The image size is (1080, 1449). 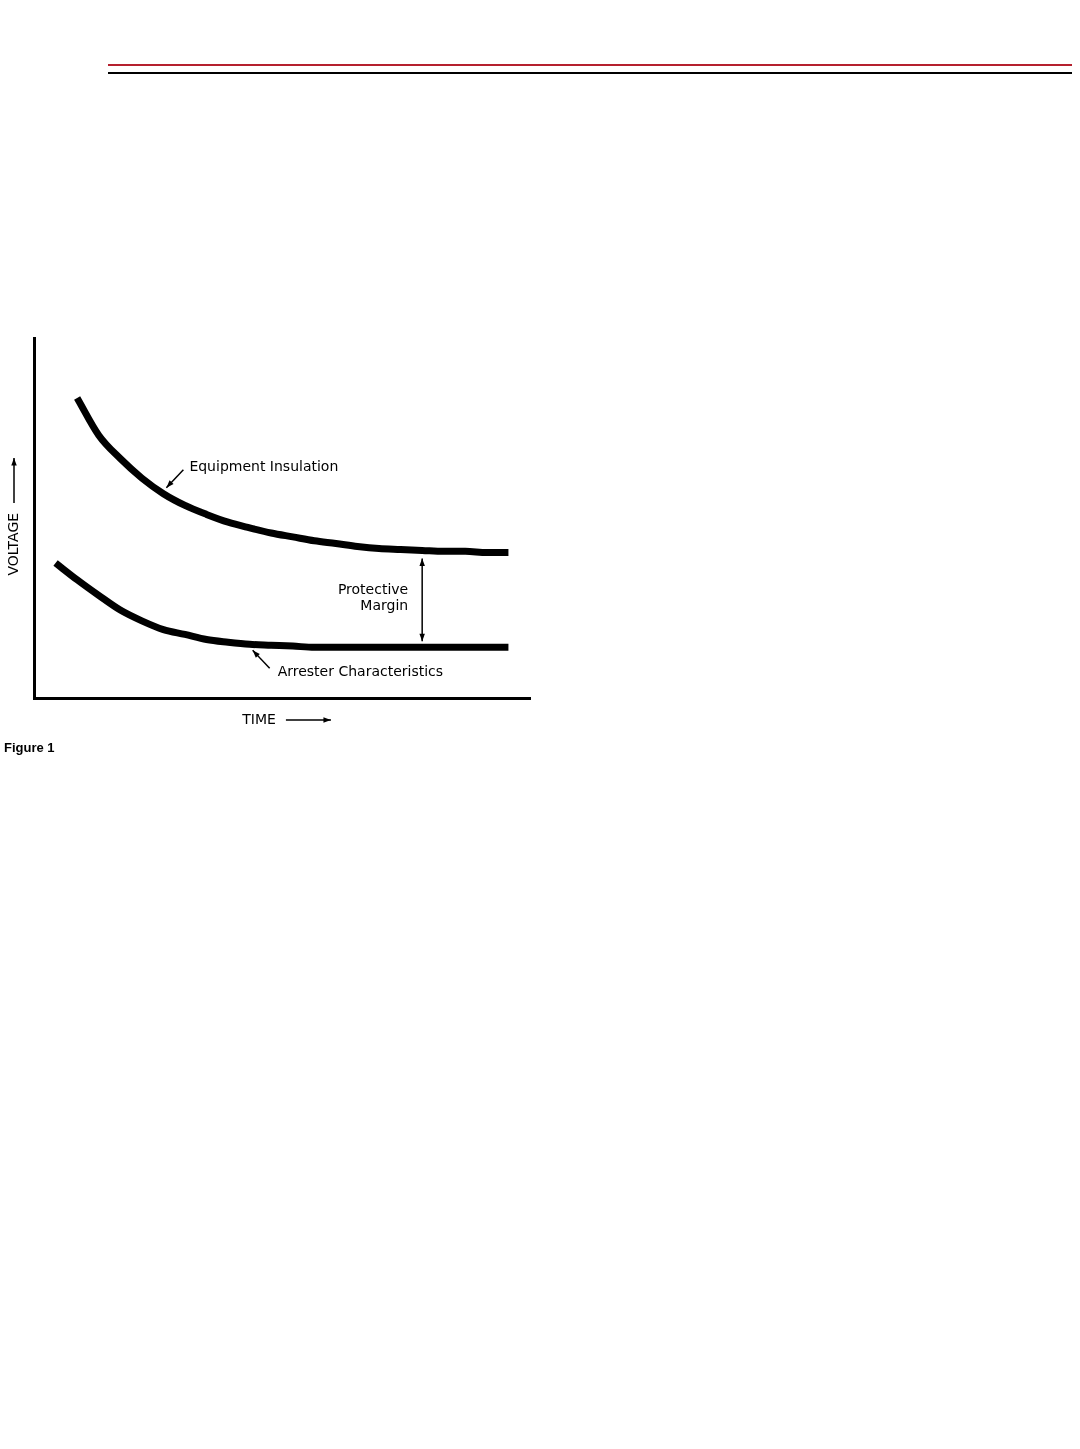 I want to click on caption: Figure 1, so click(x=30, y=747).